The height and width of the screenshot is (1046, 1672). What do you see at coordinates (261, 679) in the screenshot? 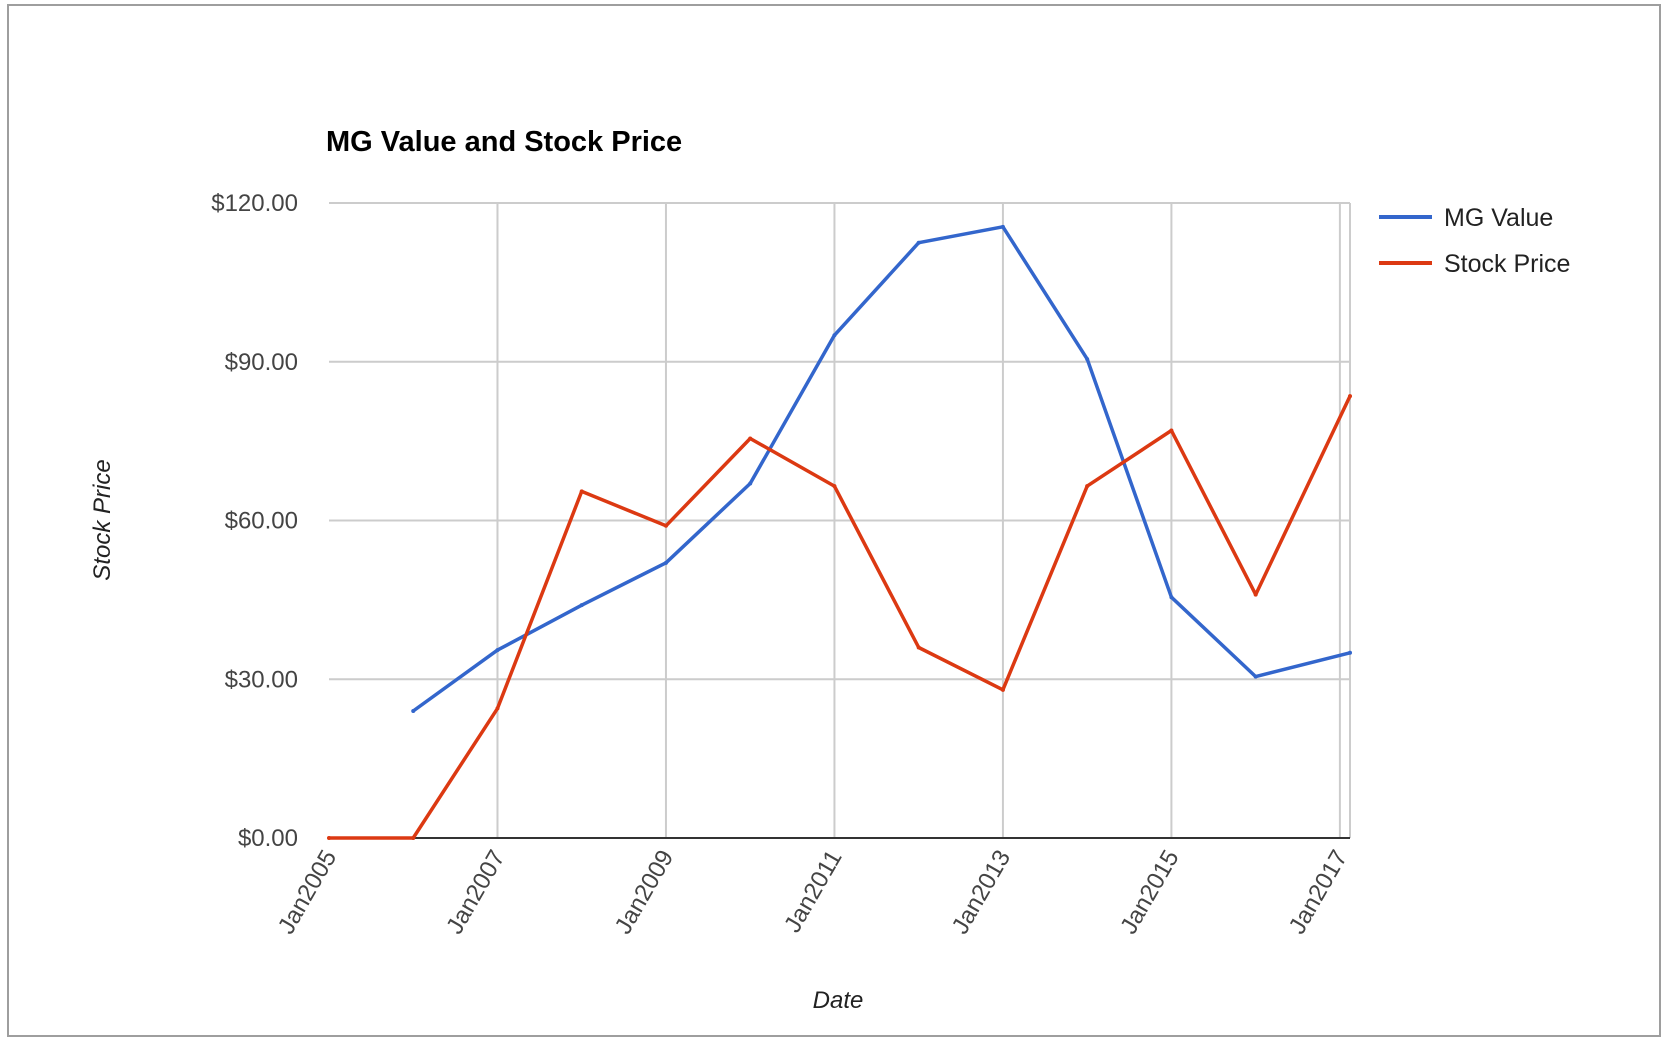
I see `y-tick-label: $30.00` at bounding box center [261, 679].